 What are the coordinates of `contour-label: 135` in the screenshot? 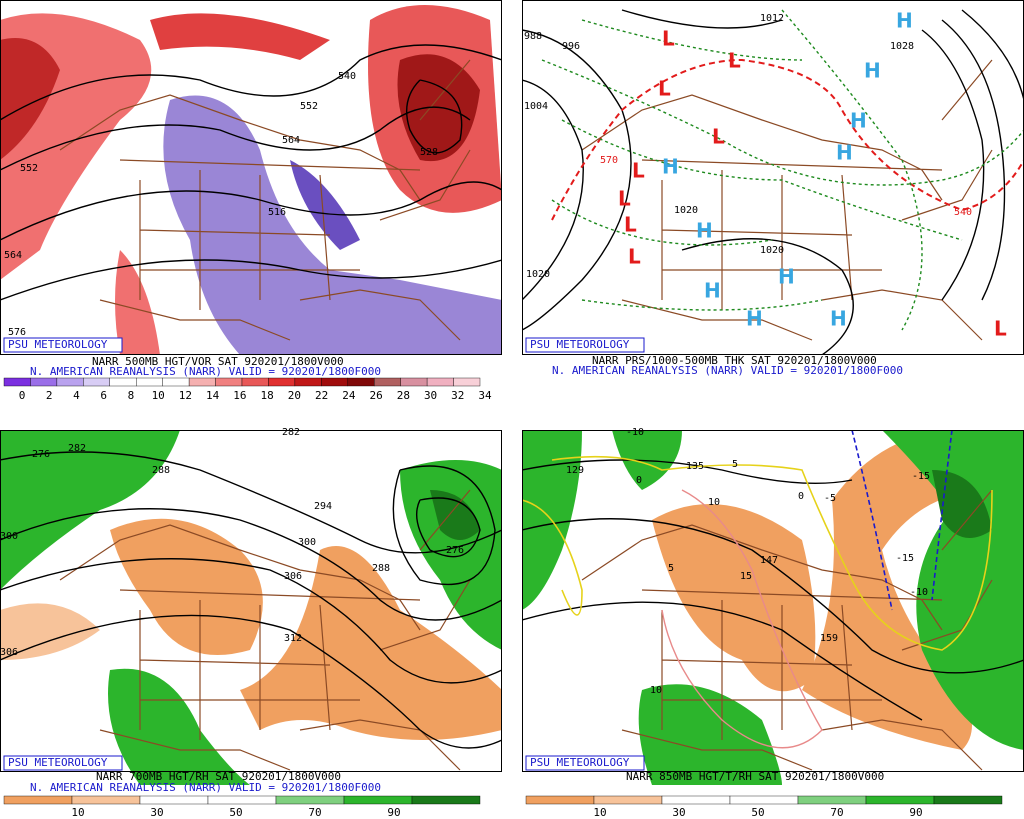 It's located at (695, 466).